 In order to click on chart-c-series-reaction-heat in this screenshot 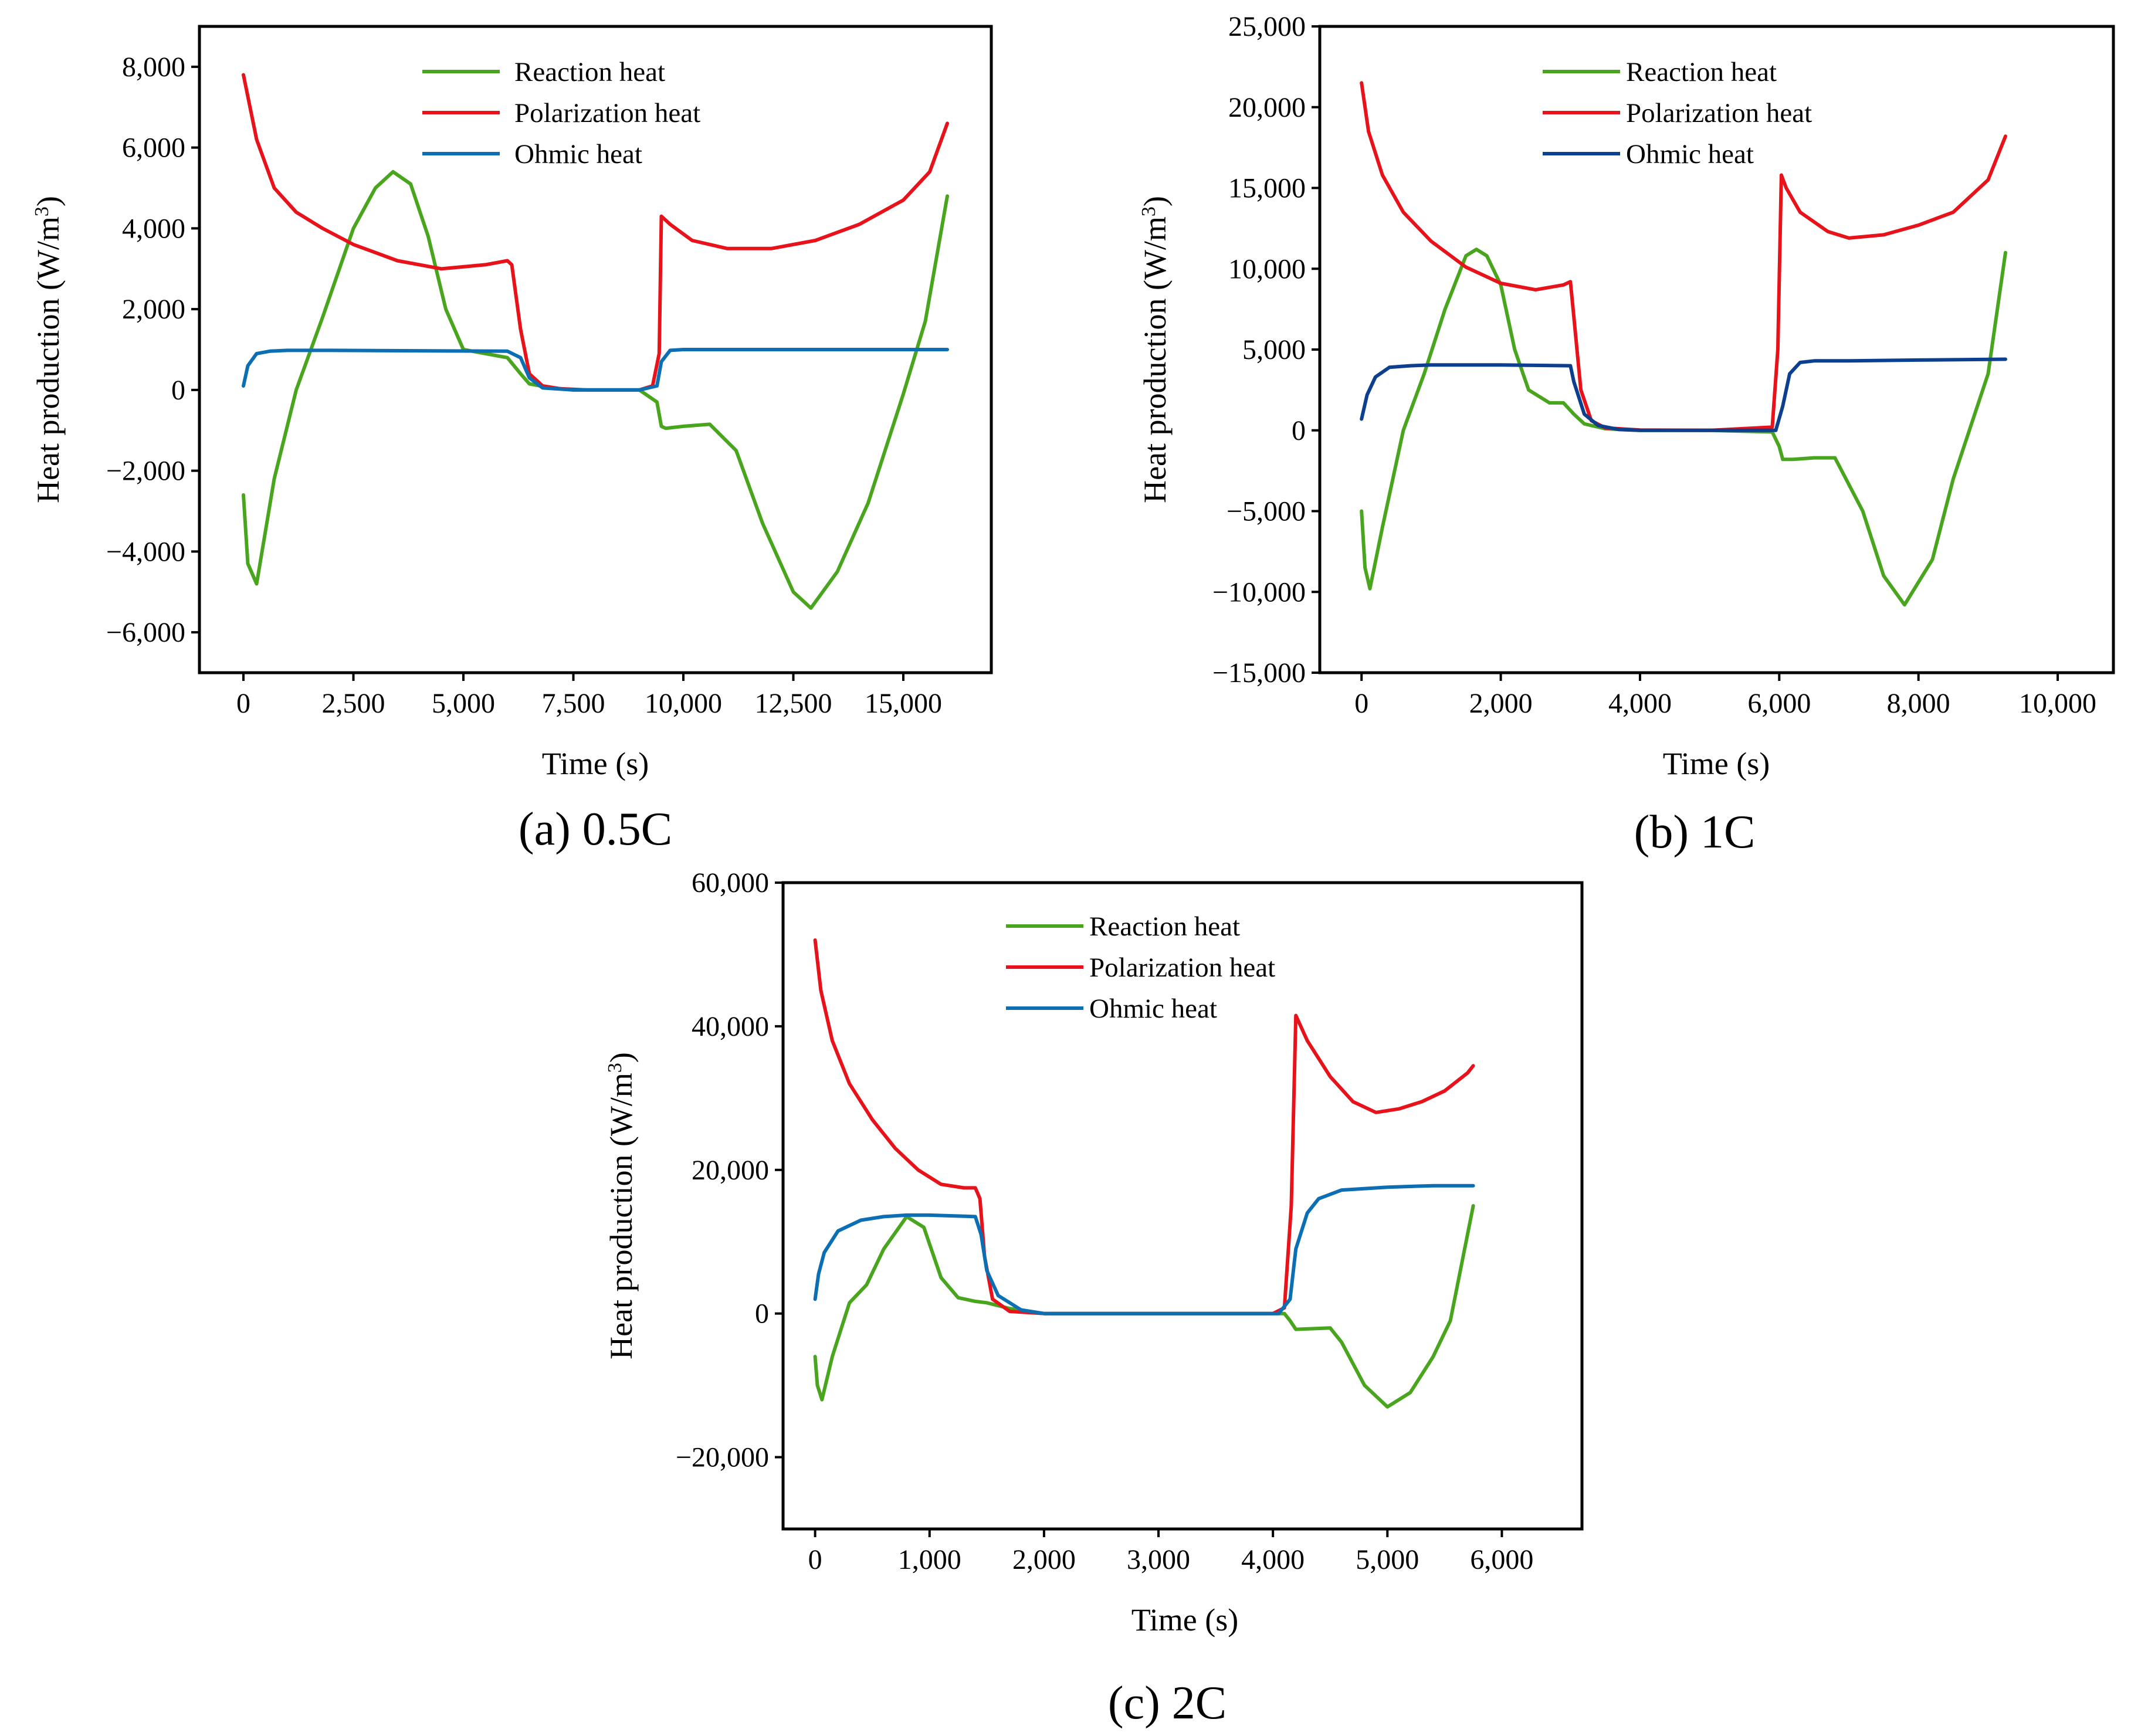, I will do `click(1144, 1306)`.